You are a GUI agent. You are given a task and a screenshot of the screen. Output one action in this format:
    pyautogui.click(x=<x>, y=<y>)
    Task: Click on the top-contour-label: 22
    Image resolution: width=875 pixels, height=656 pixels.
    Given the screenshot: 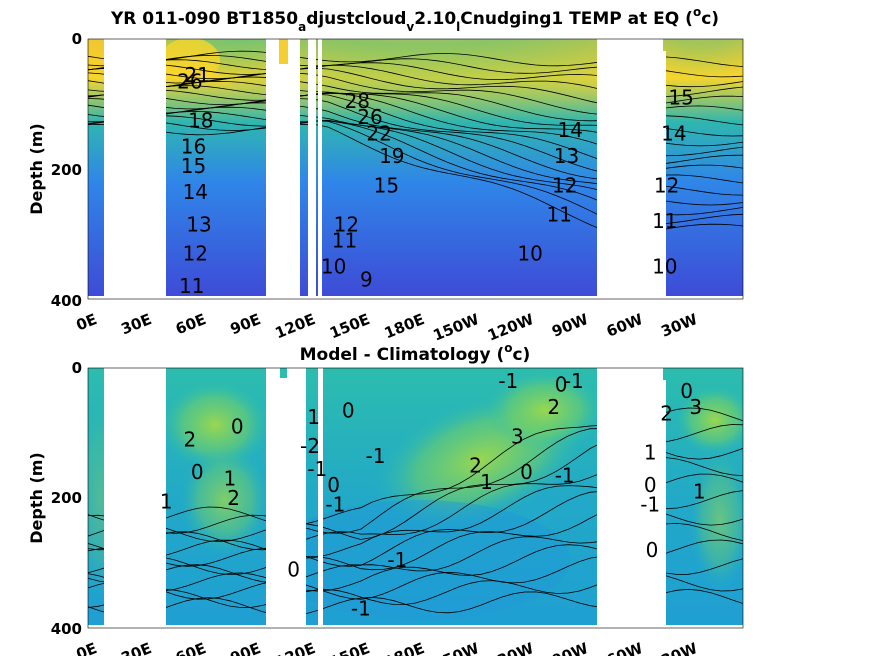 What is the action you would take?
    pyautogui.click(x=378, y=133)
    